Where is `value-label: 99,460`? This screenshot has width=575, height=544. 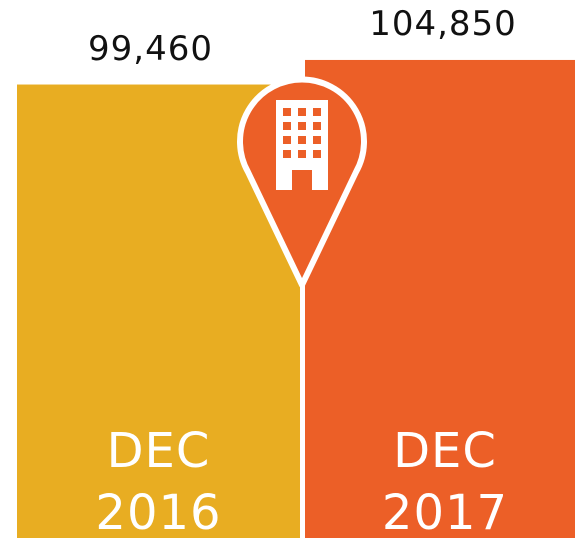
value-label: 99,460 is located at coordinates (150, 48).